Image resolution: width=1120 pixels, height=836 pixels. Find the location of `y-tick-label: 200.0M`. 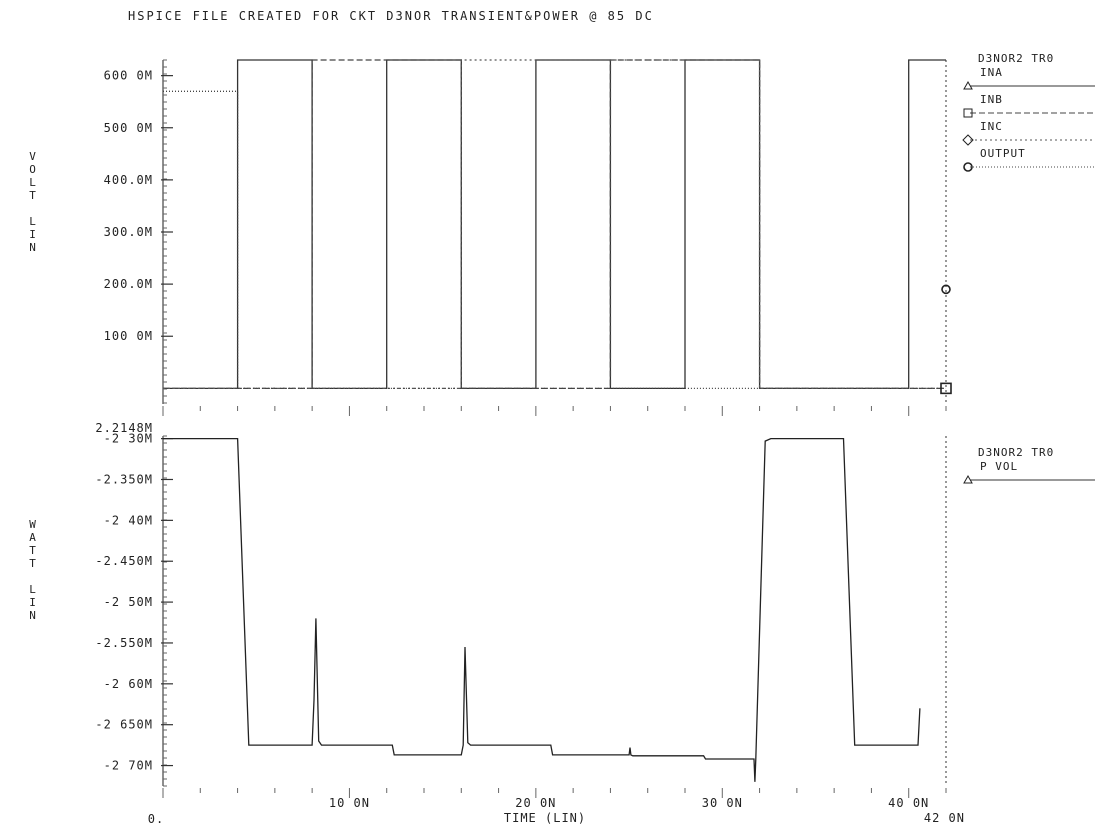

y-tick-label: 200.0M is located at coordinates (128, 284).